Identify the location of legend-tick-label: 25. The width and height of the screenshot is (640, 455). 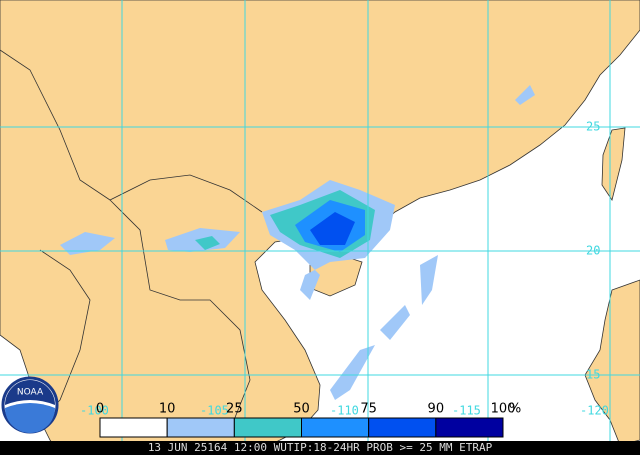
(234, 409).